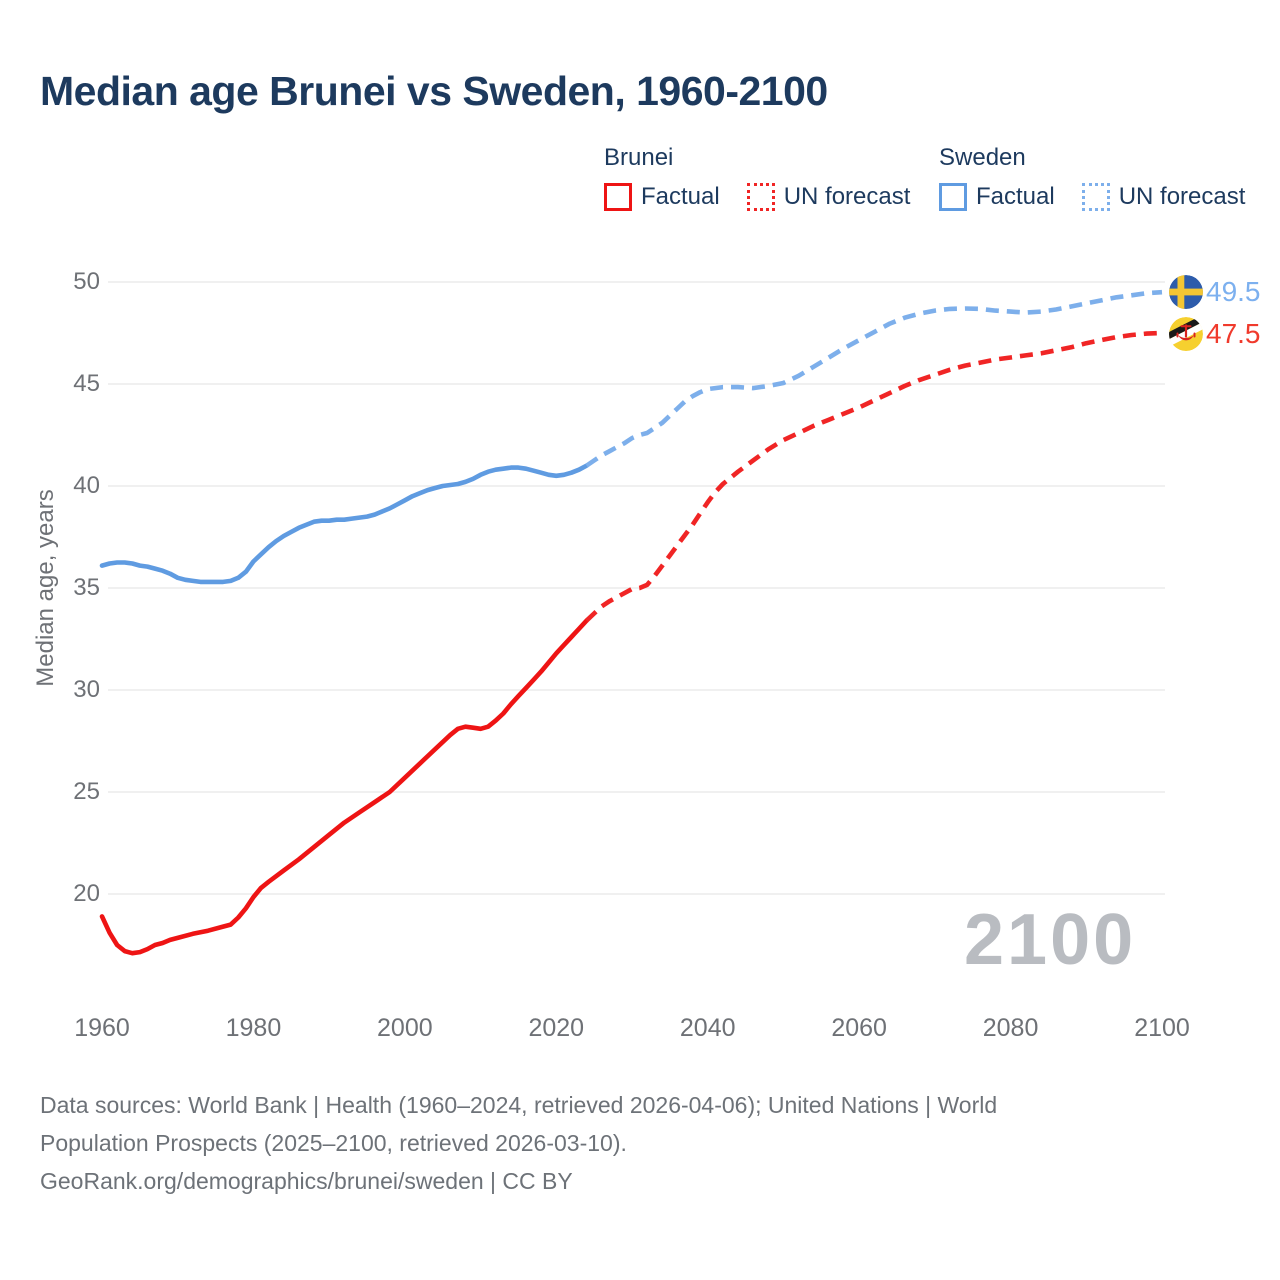 The width and height of the screenshot is (1280, 1280). Describe the element at coordinates (639, 157) in the screenshot. I see `legend-header-brunei: Brunei` at that location.